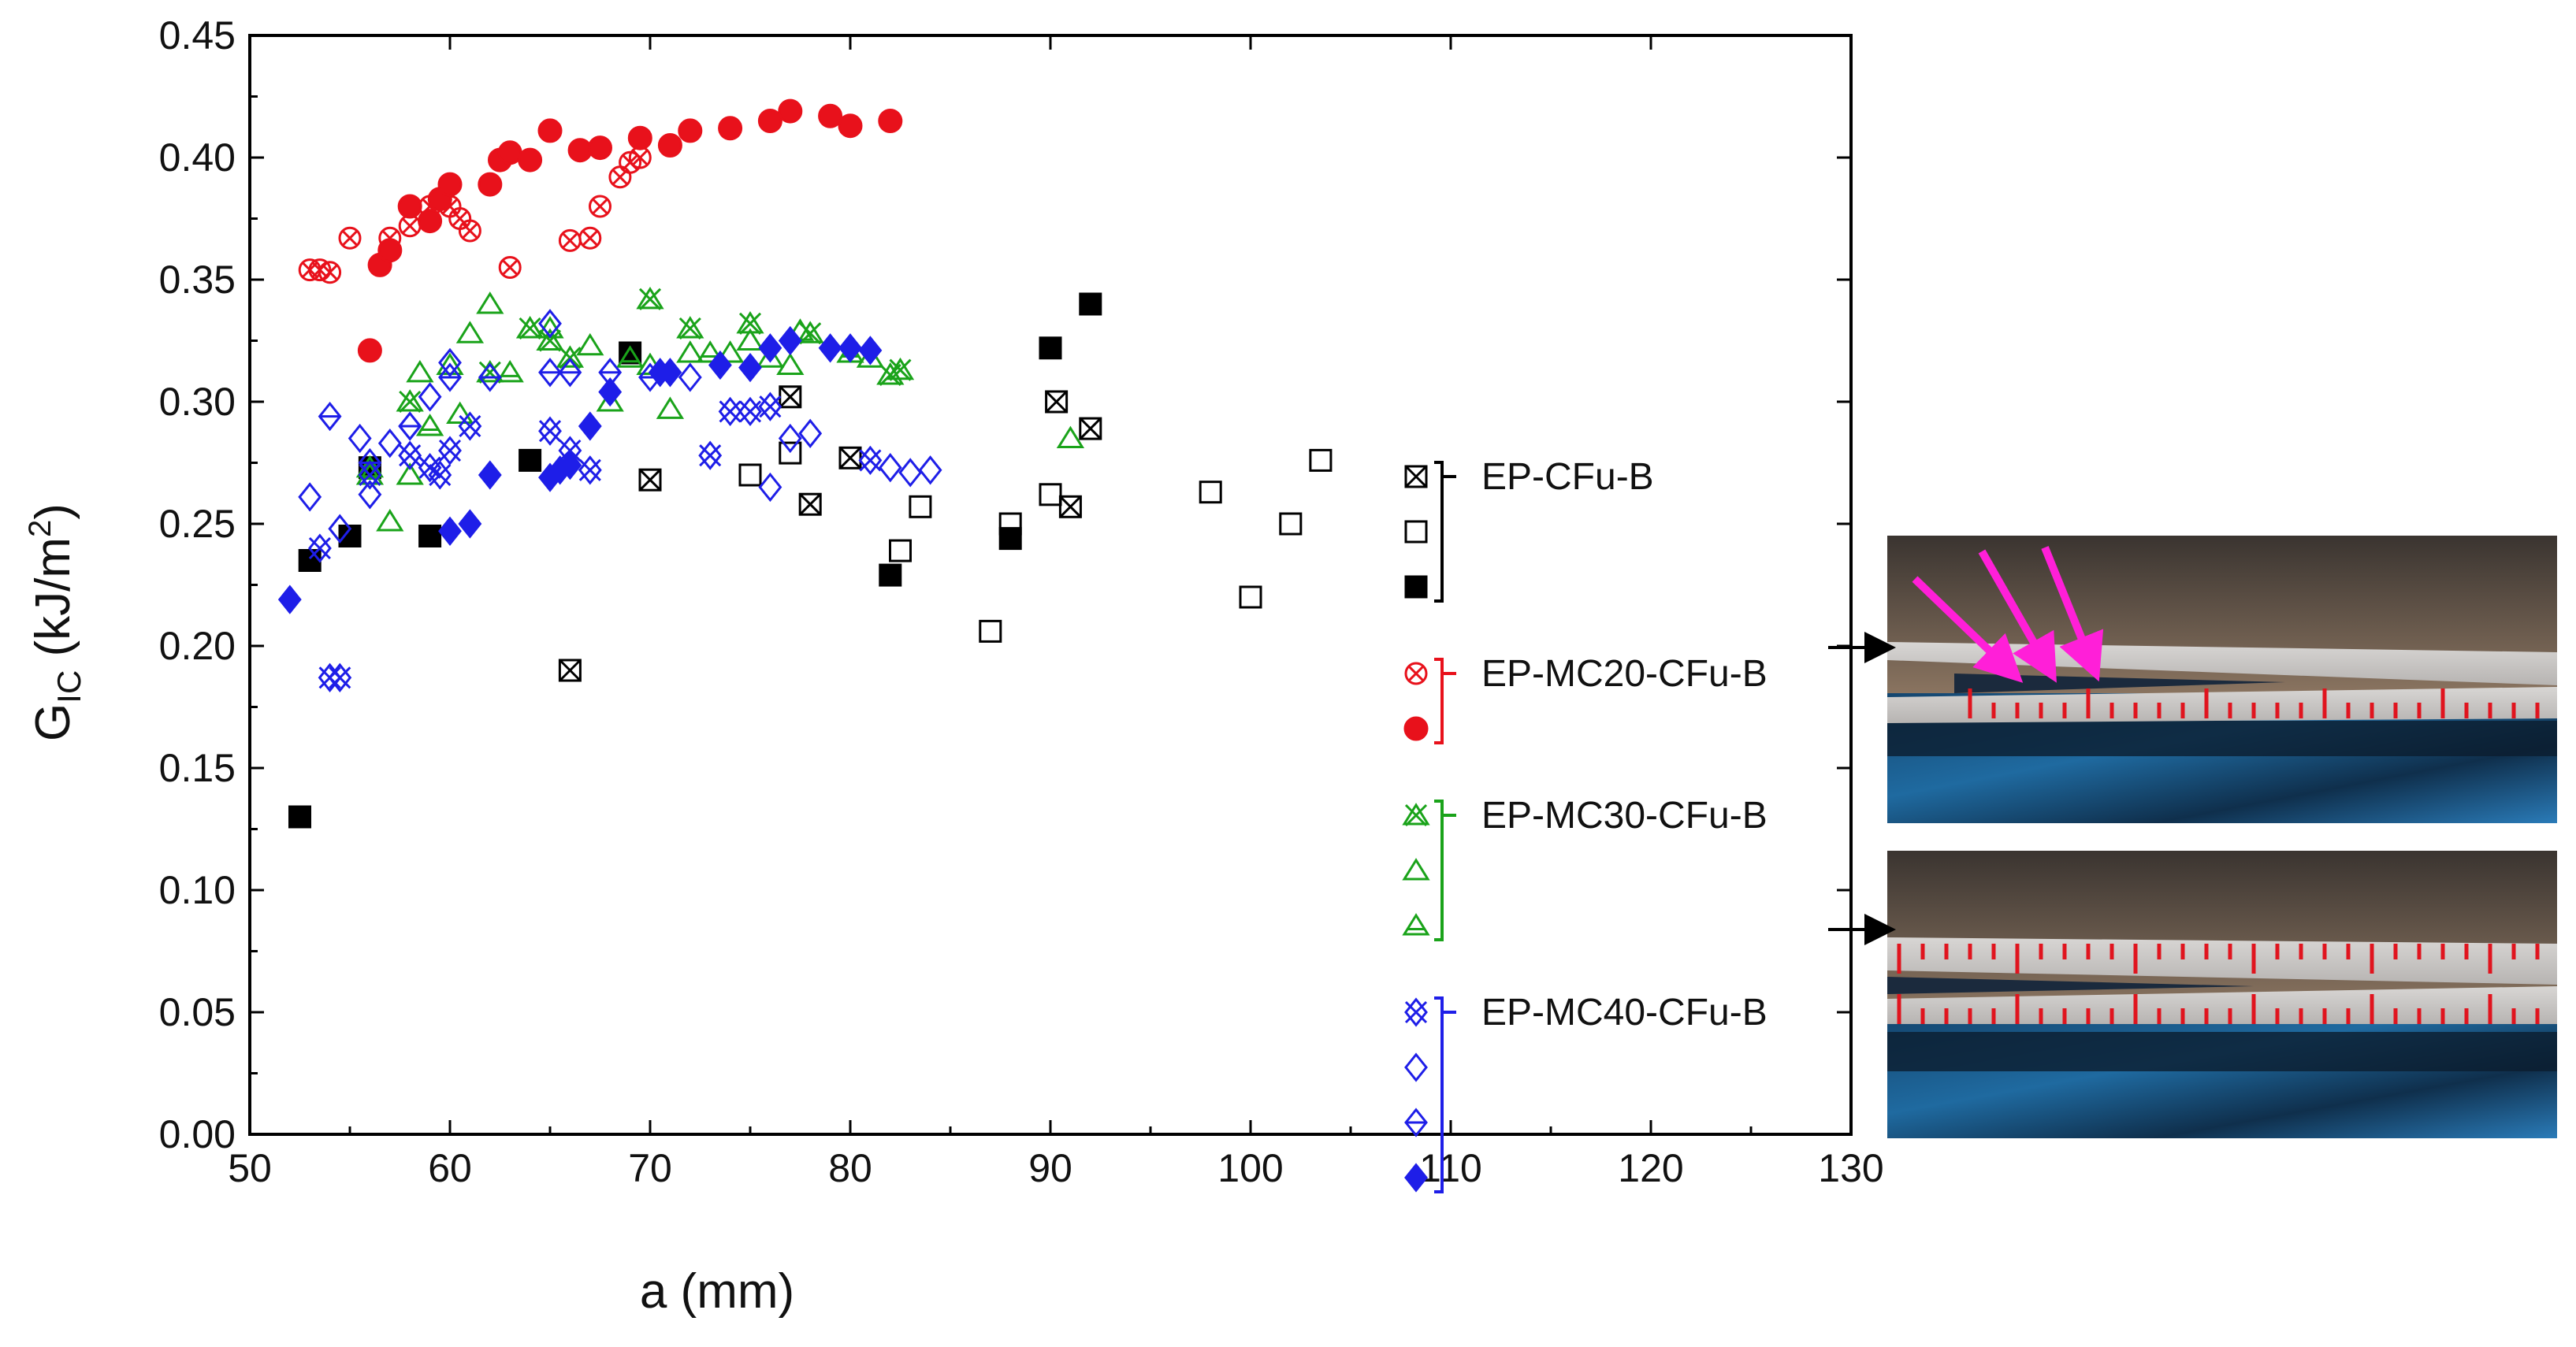 This screenshot has width=2576, height=1347. Describe the element at coordinates (2222, 1005) in the screenshot. I see `specimen-lower-arm-bottom` at that location.